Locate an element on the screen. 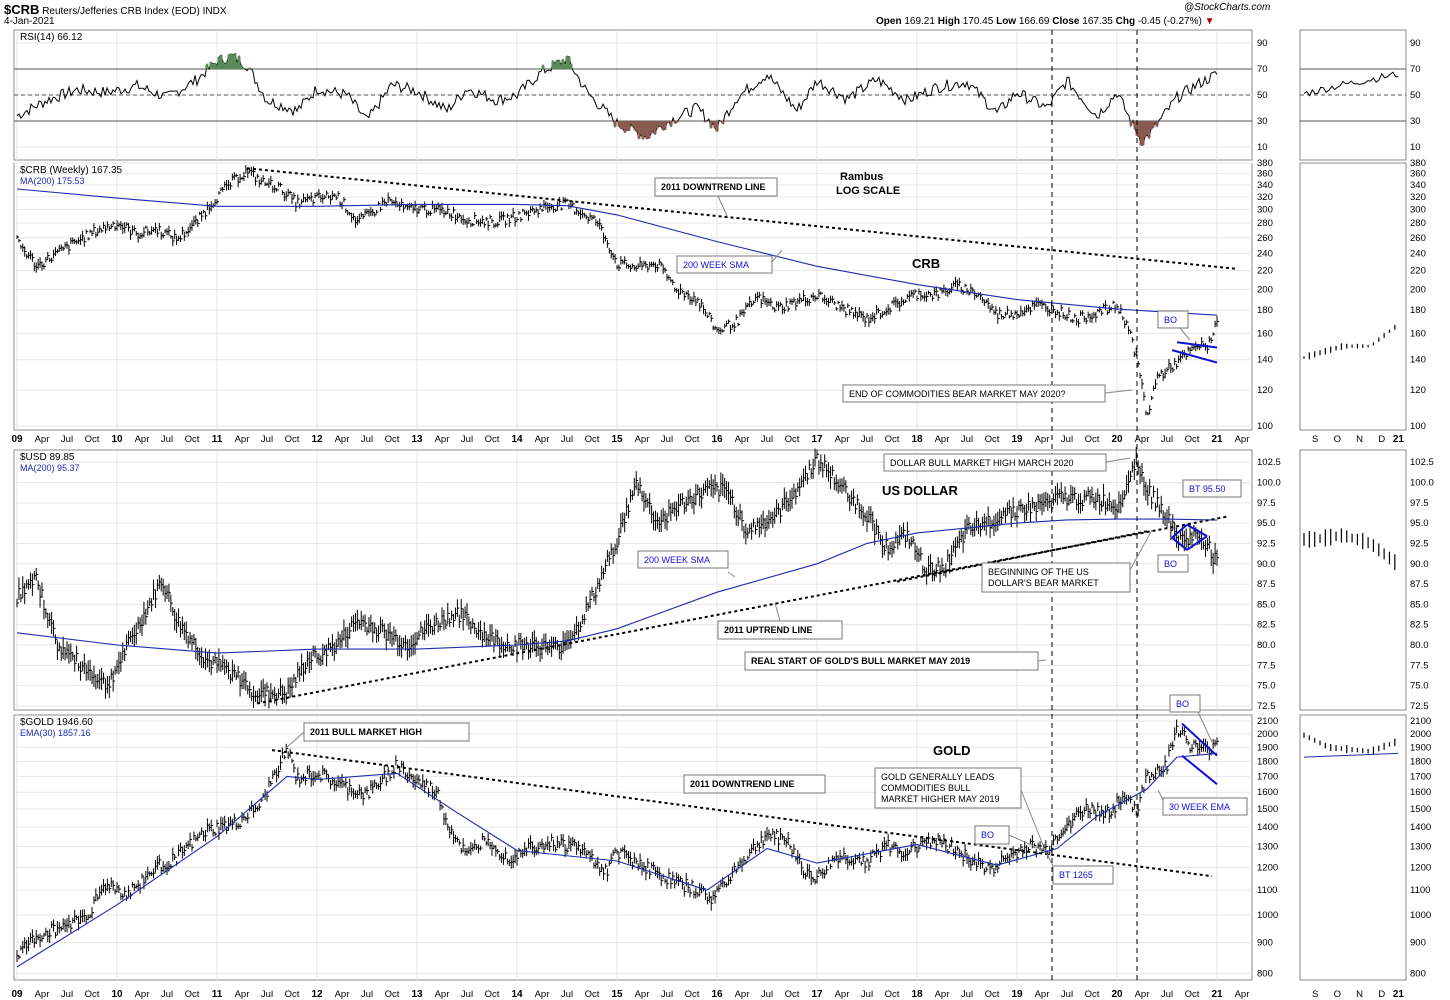  side-y-tick-label: 1900 is located at coordinates (1420, 747).